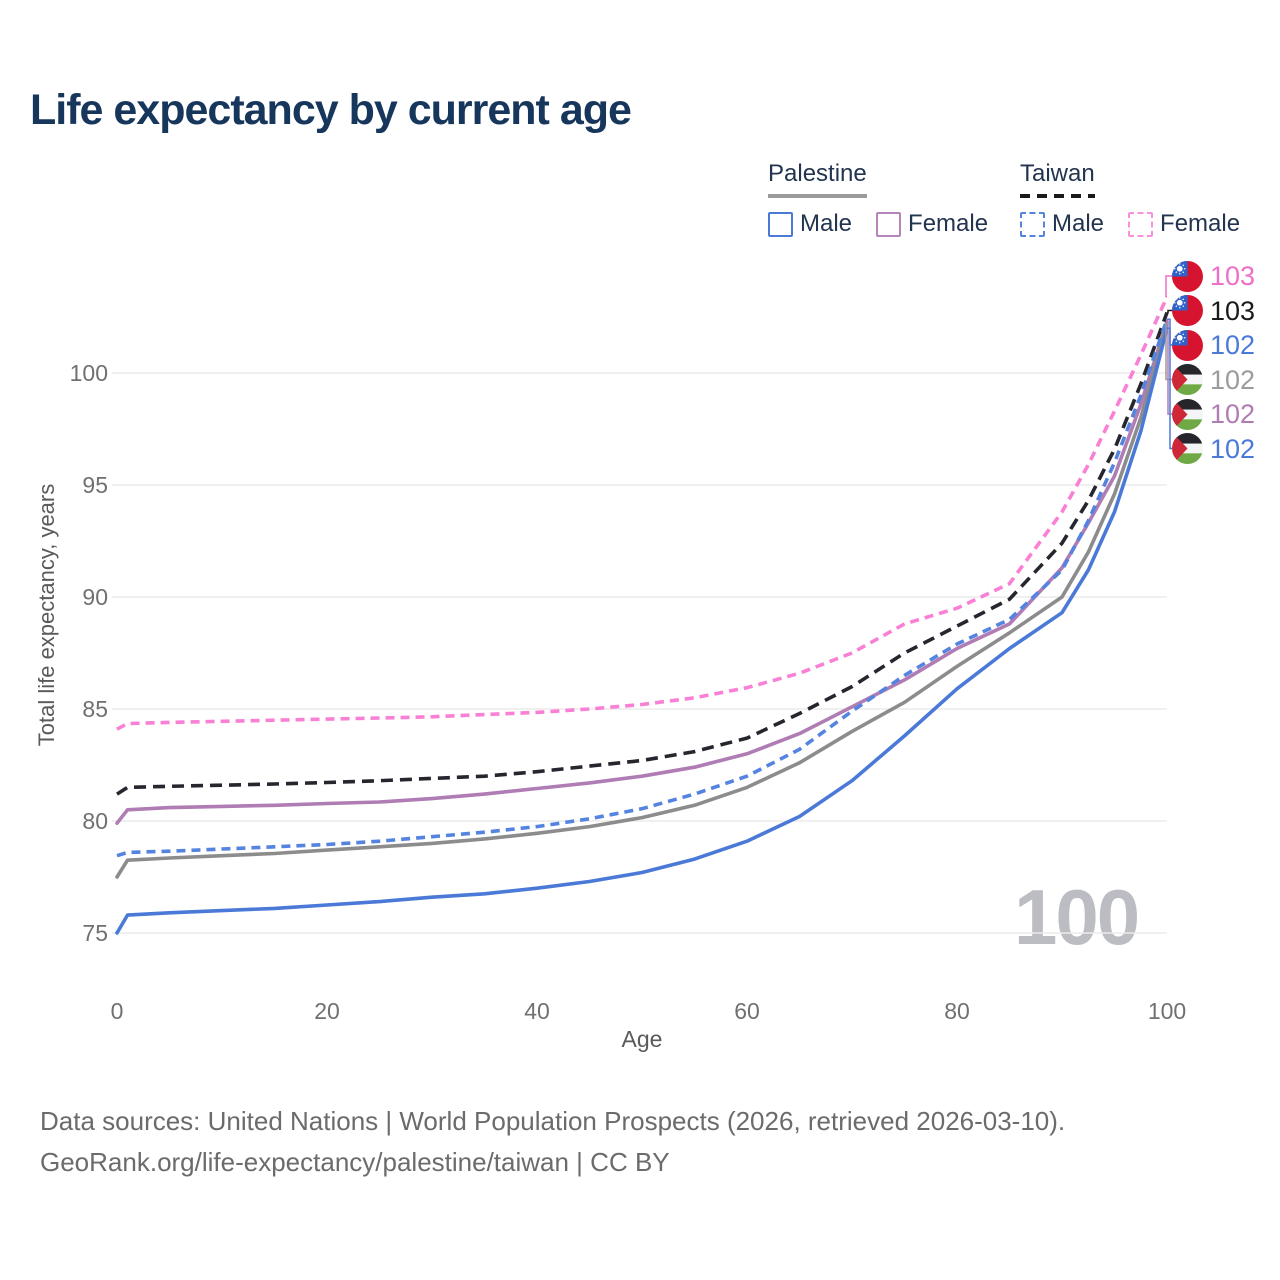  I want to click on legend-item-taiwan-female: Female, so click(1184, 224).